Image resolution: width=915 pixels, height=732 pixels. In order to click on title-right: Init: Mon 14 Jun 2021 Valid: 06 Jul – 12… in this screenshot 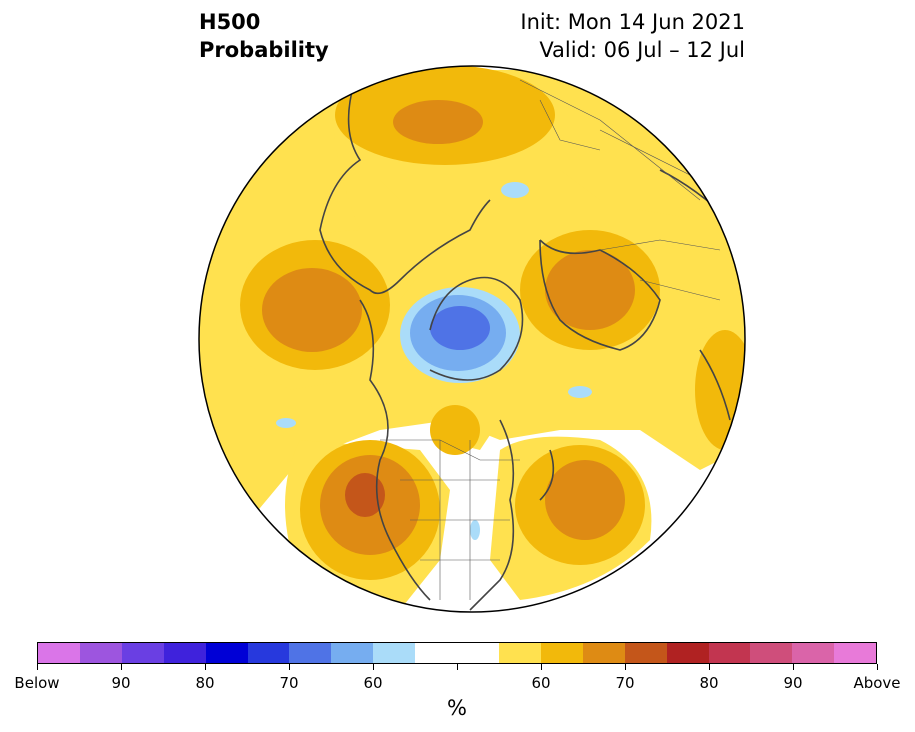, I will do `click(632, 36)`.